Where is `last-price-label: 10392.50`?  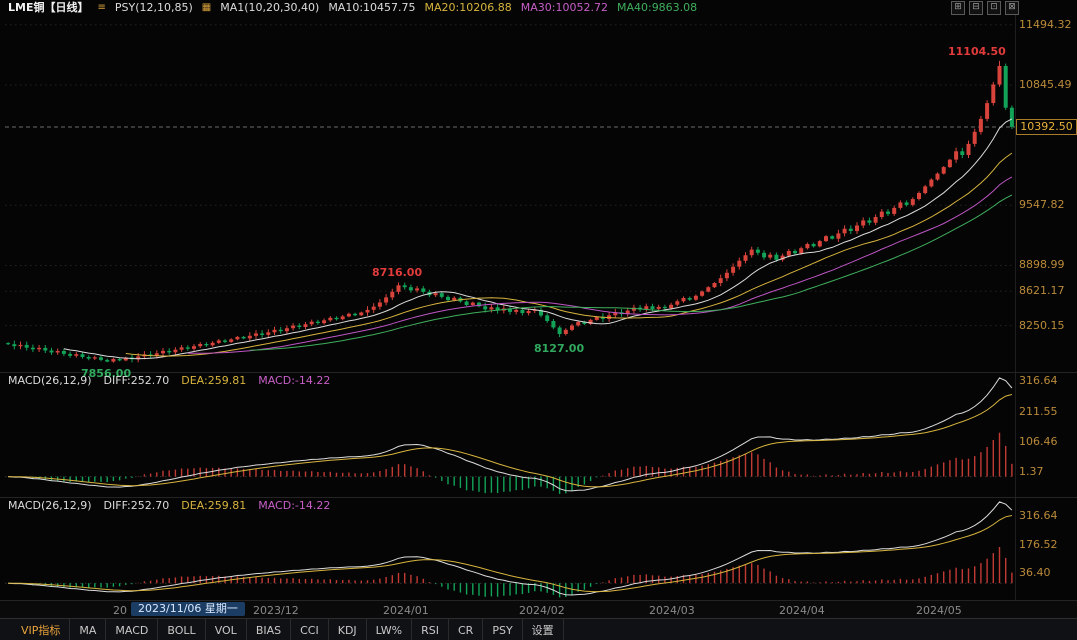 last-price-label: 10392.50 is located at coordinates (1046, 127).